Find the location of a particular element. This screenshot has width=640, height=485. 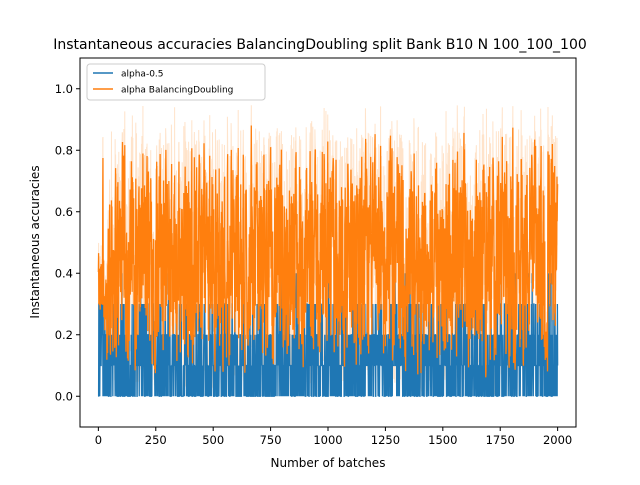

x-tick-label: 500 is located at coordinates (213, 440).